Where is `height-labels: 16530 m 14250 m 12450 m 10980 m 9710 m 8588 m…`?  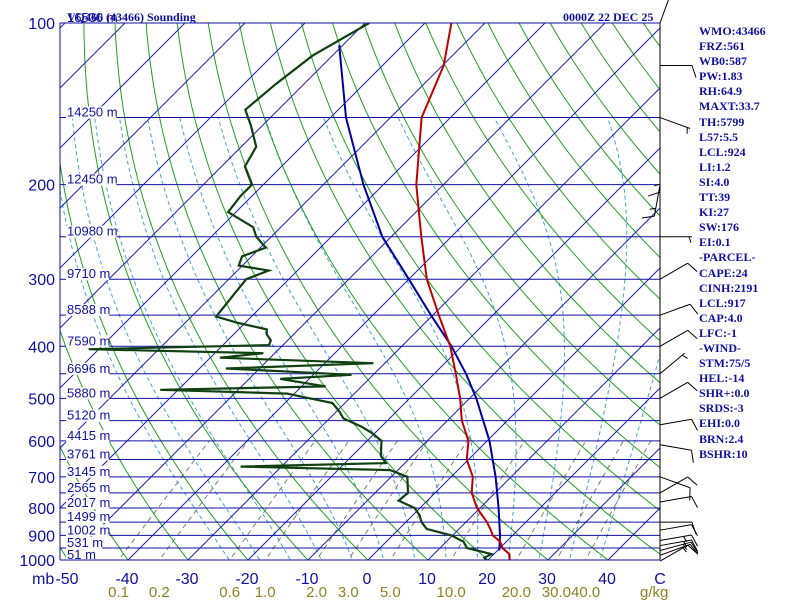
height-labels: 16530 m 14250 m 12450 m 10980 m 9710 m 8588 m… is located at coordinates (92, 286).